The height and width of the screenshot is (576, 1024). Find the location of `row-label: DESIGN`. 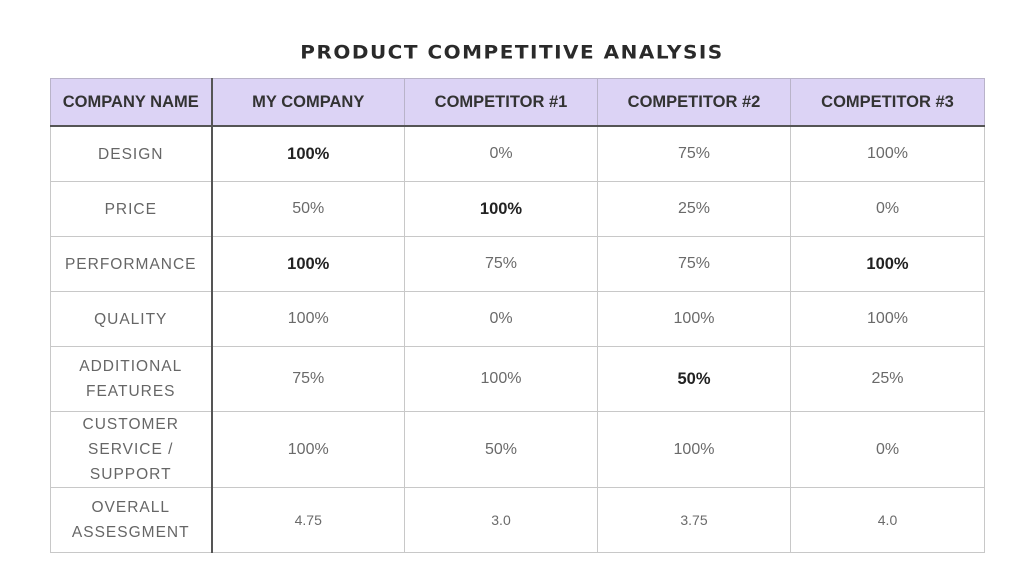

row-label: DESIGN is located at coordinates (131, 153).